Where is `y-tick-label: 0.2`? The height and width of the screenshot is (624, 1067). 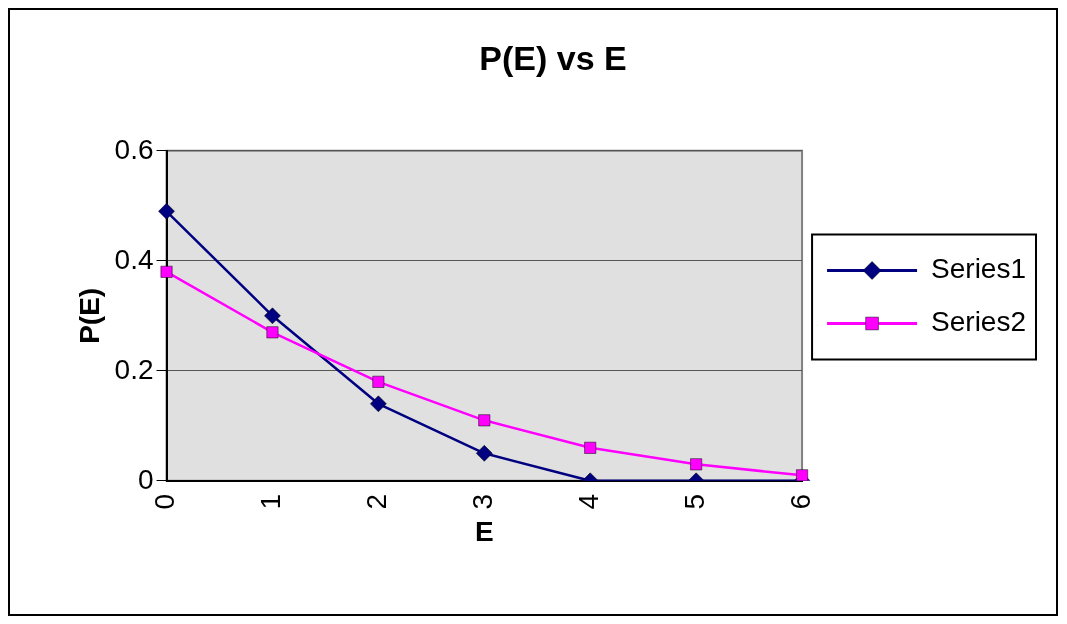
y-tick-label: 0.2 is located at coordinates (134, 369).